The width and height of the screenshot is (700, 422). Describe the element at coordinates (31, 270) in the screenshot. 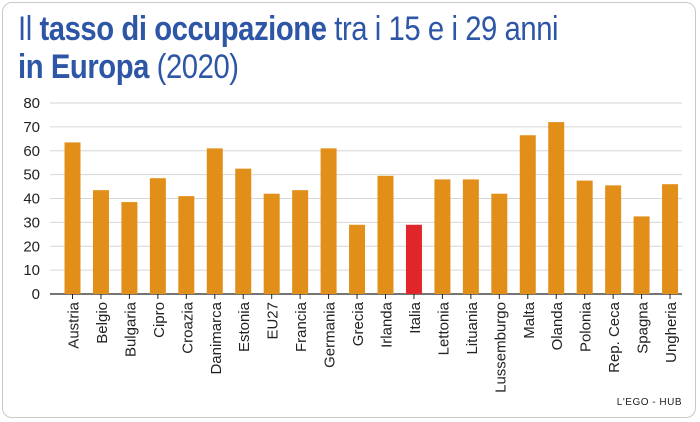

I see `y-tick-label: 10` at that location.